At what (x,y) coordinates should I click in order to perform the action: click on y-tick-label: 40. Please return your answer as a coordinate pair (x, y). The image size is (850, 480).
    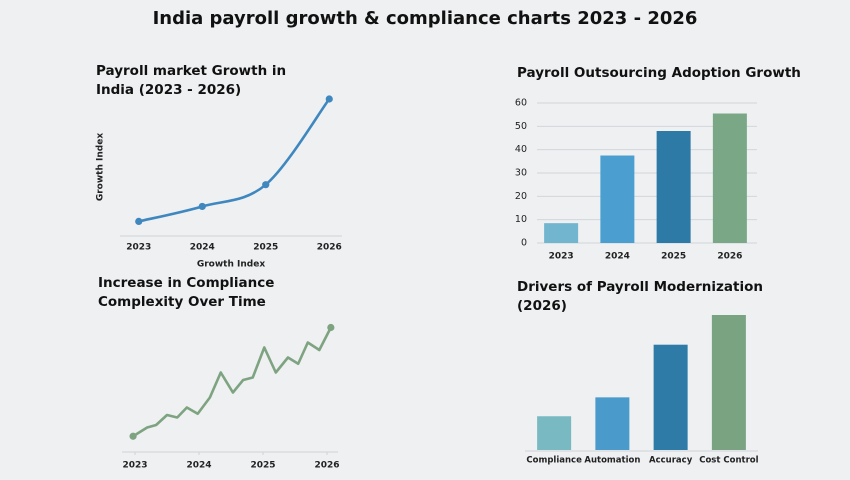
    Looking at the image, I should click on (521, 149).